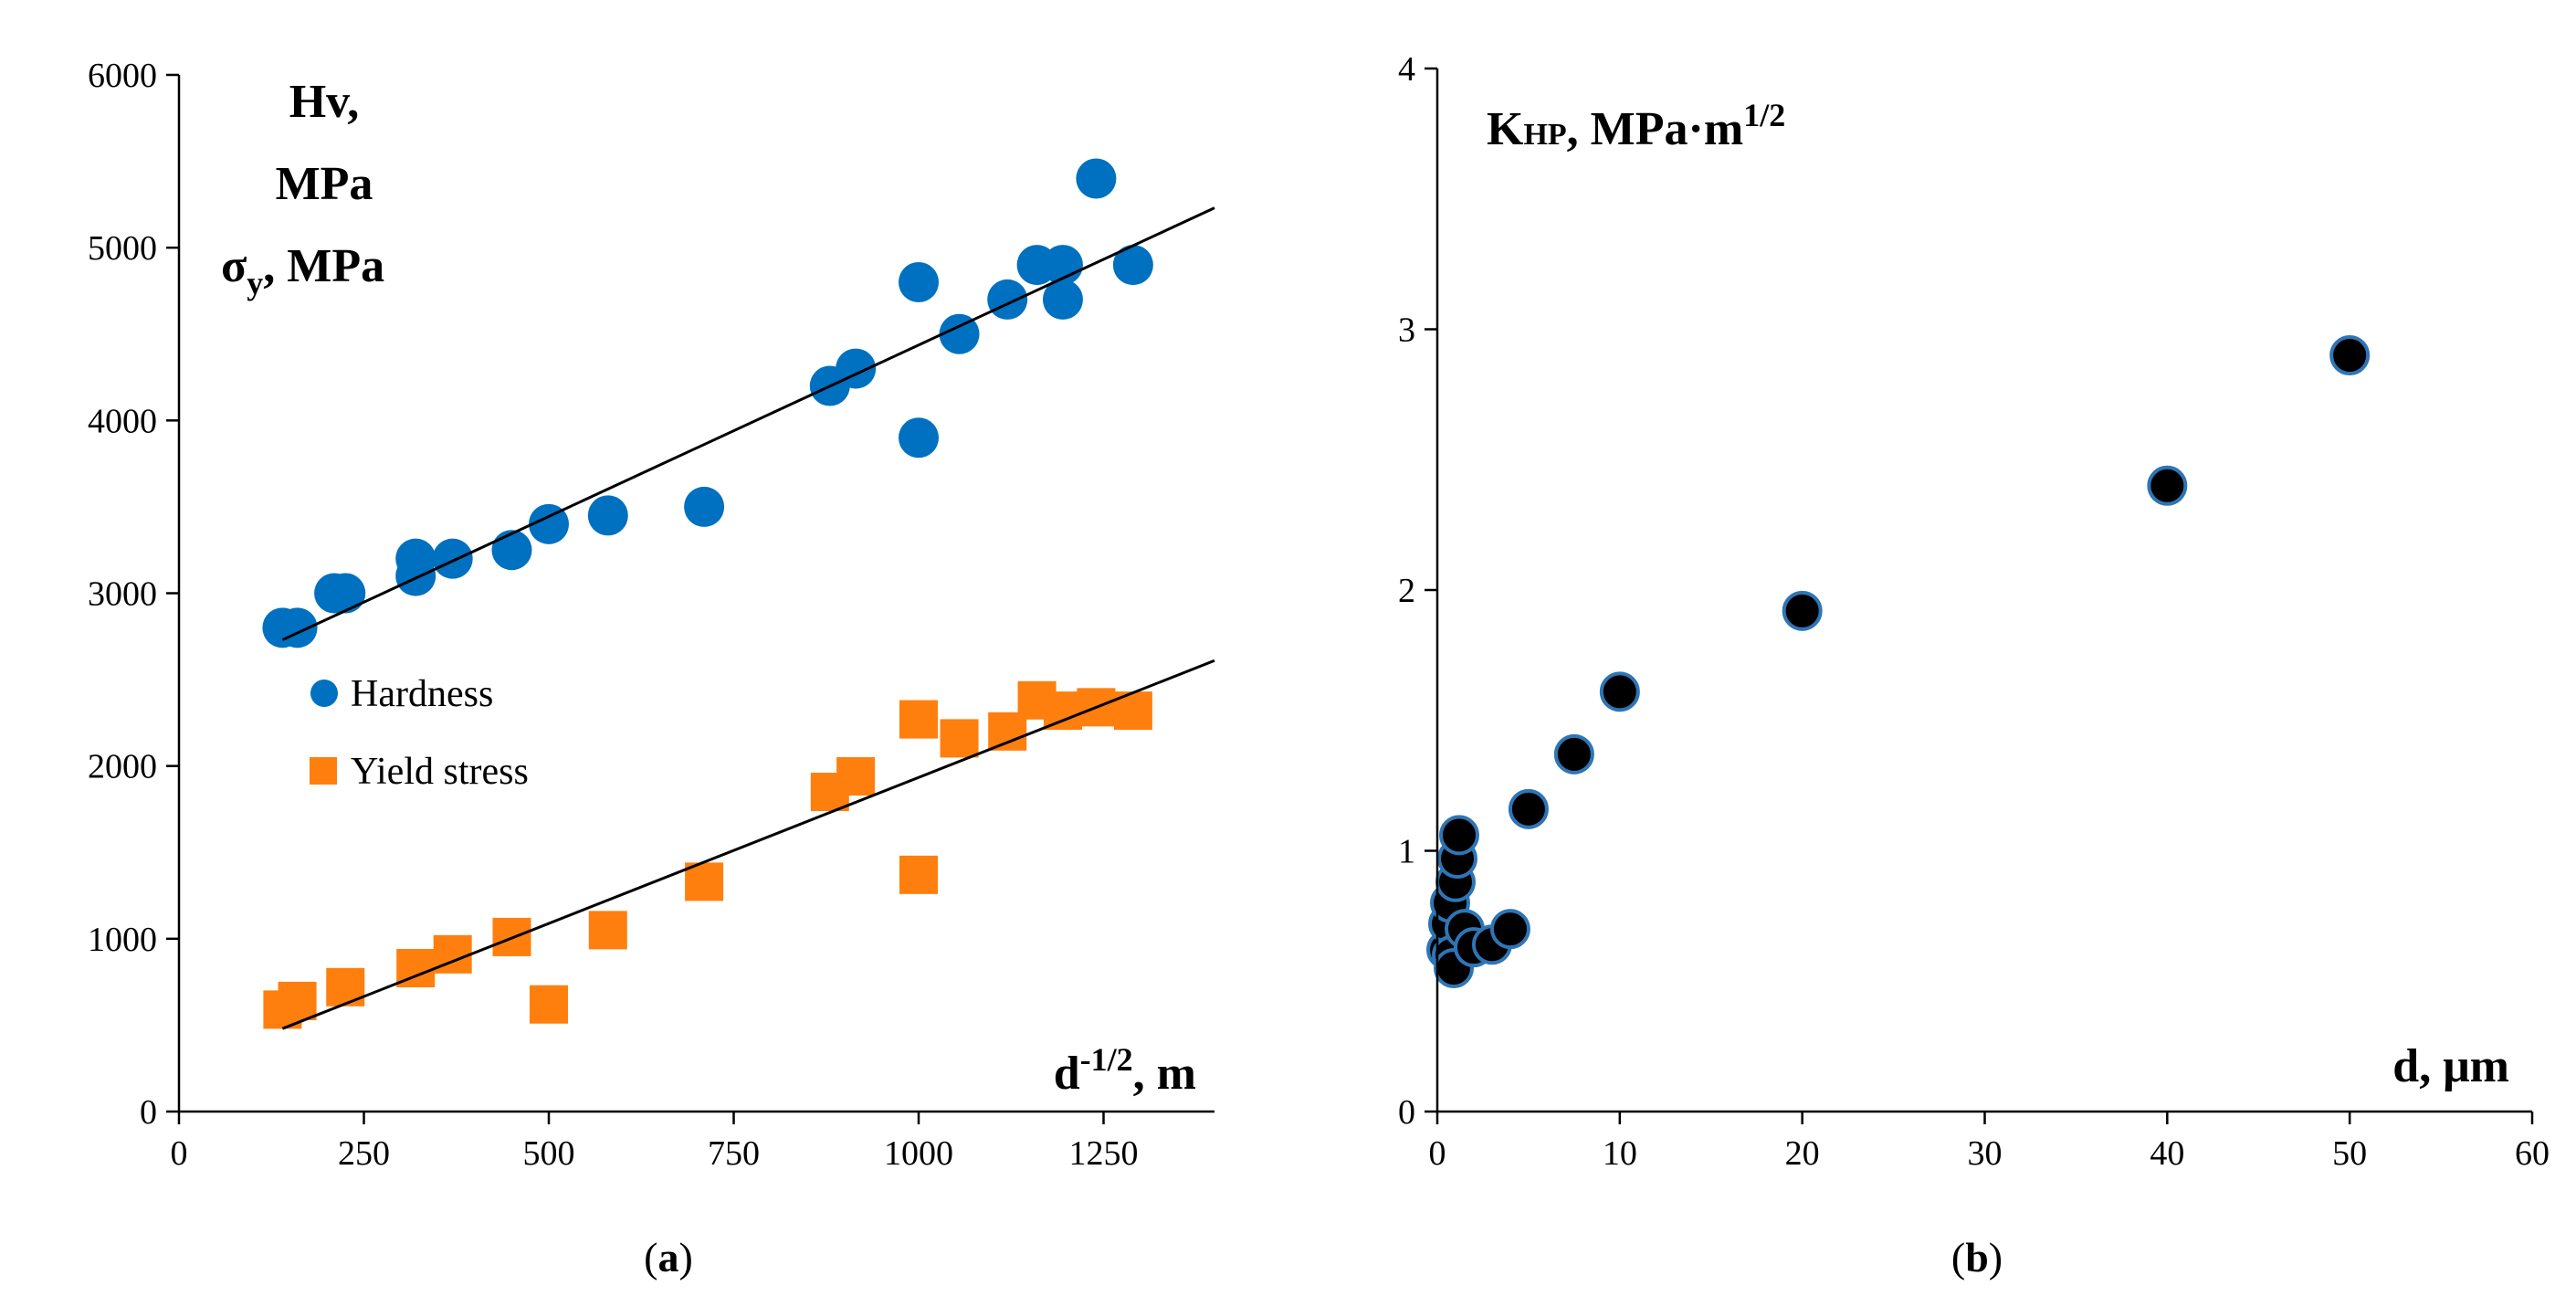 The image size is (2576, 1307). I want to click on chart-a-ytick-label: 2000, so click(122, 767).